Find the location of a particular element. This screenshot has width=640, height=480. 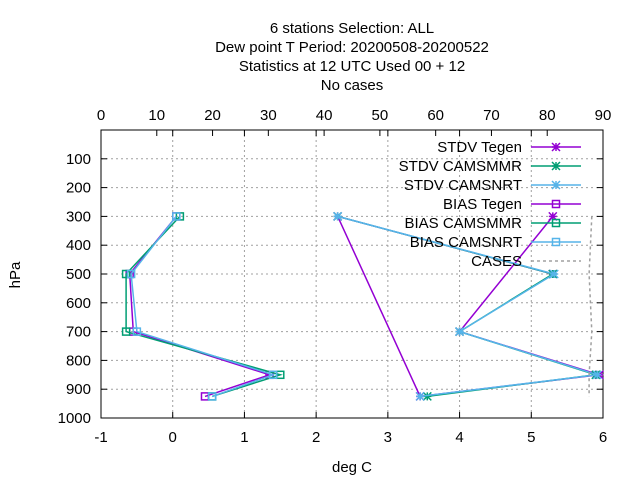

x-tick-label: 5 is located at coordinates (531, 437).